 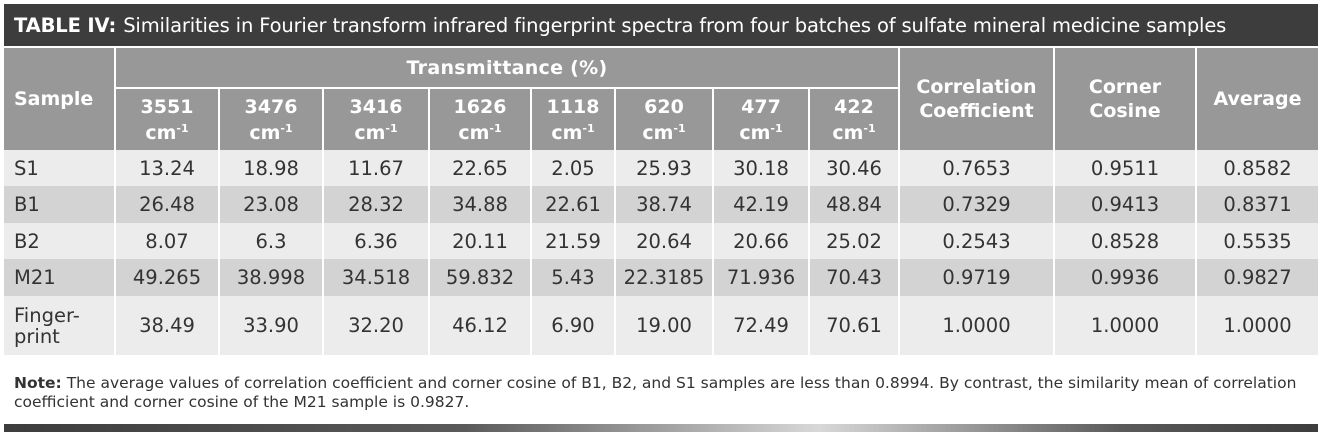 I want to click on sample-cell: B2, so click(x=60, y=241).